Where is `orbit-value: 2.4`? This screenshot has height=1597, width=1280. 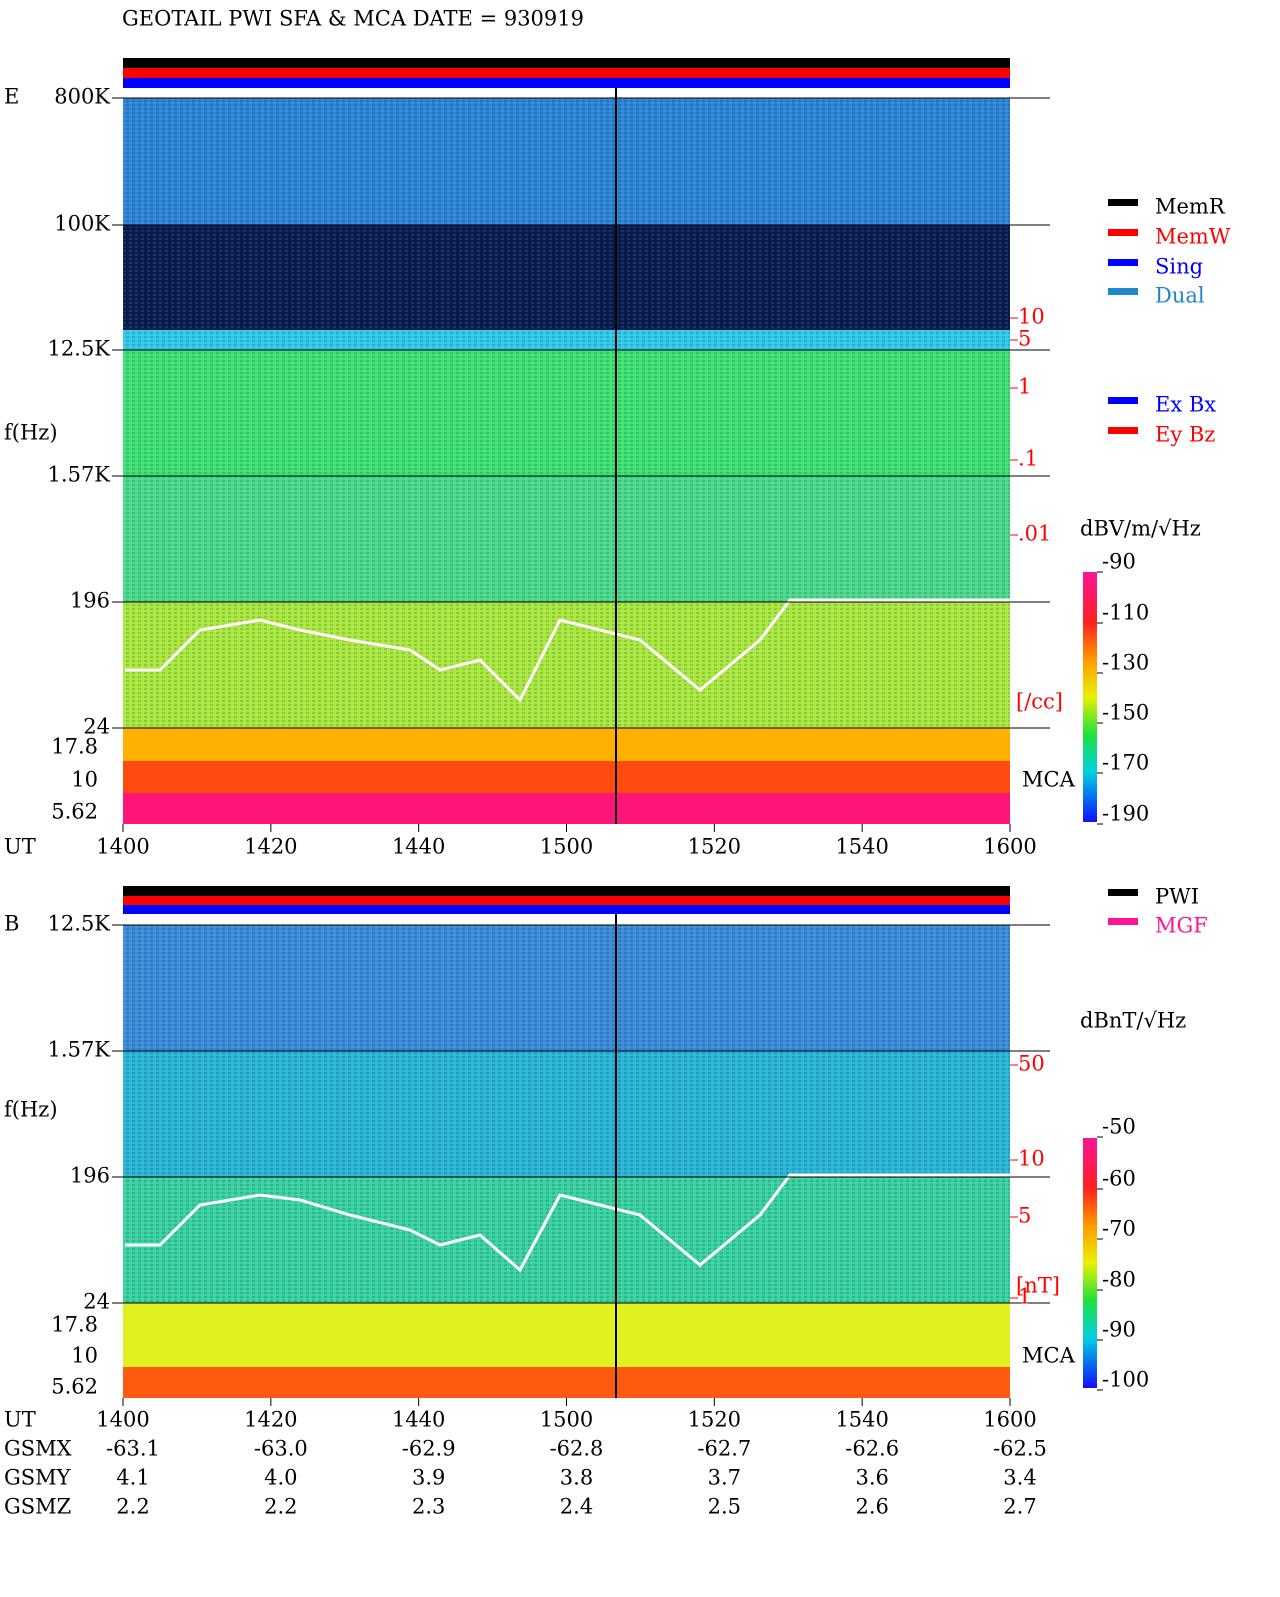 orbit-value: 2.4 is located at coordinates (576, 1507).